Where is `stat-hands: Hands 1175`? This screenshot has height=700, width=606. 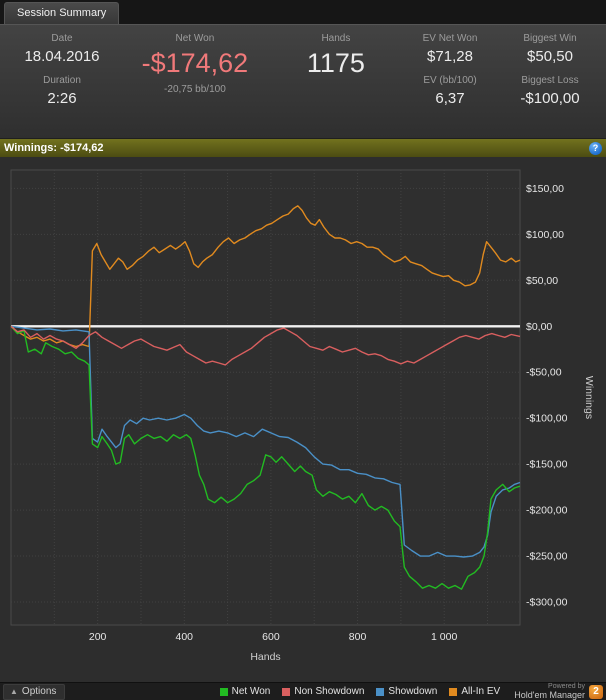
stat-hands: Hands 1175 is located at coordinates (336, 82).